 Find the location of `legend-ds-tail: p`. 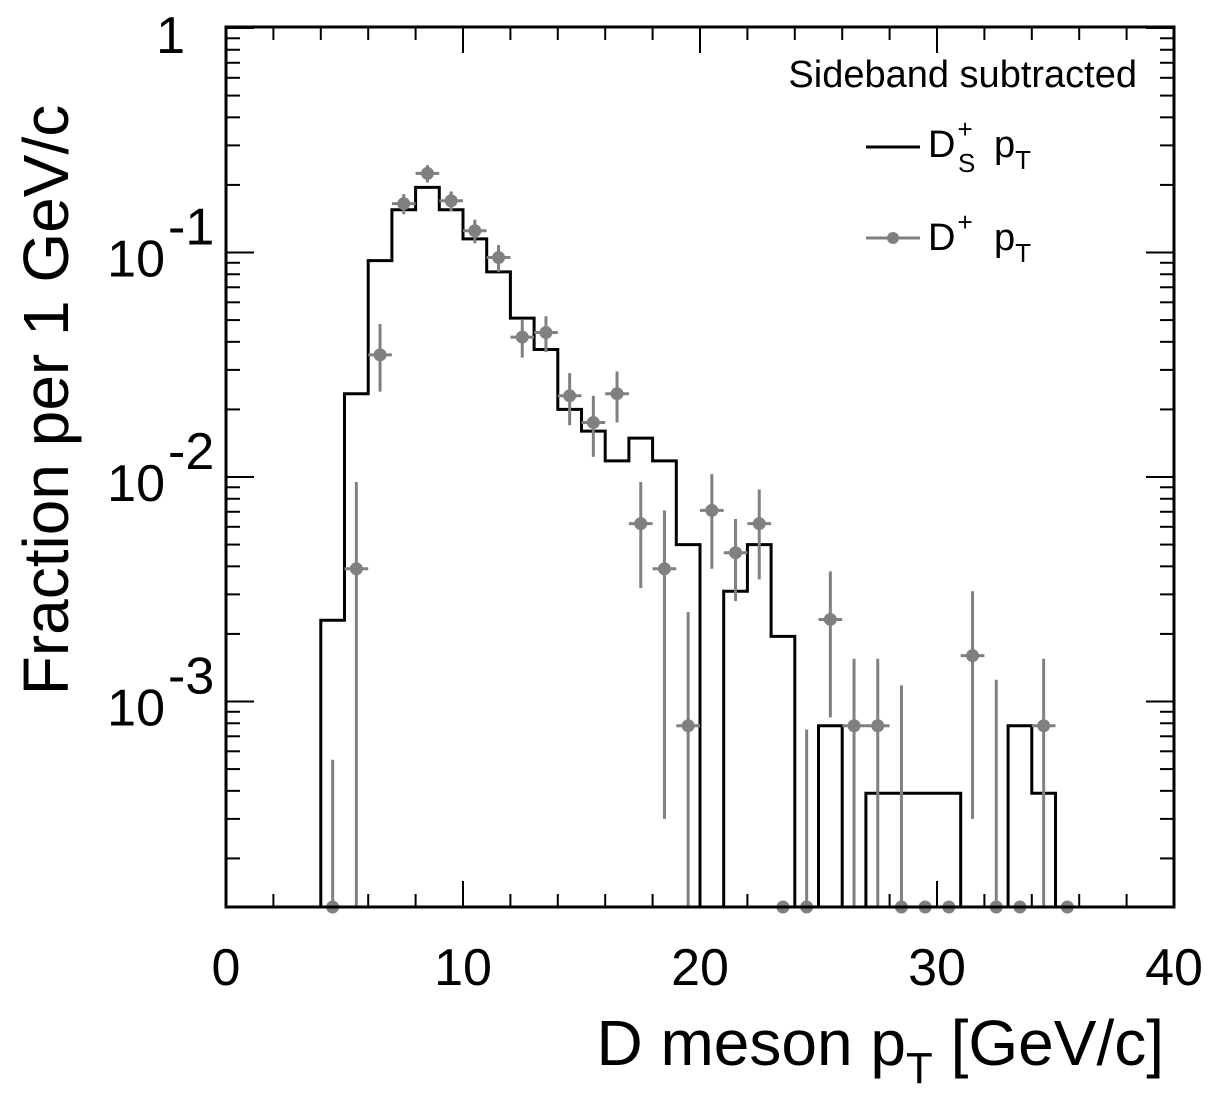

legend-ds-tail: p is located at coordinates (1004, 145).